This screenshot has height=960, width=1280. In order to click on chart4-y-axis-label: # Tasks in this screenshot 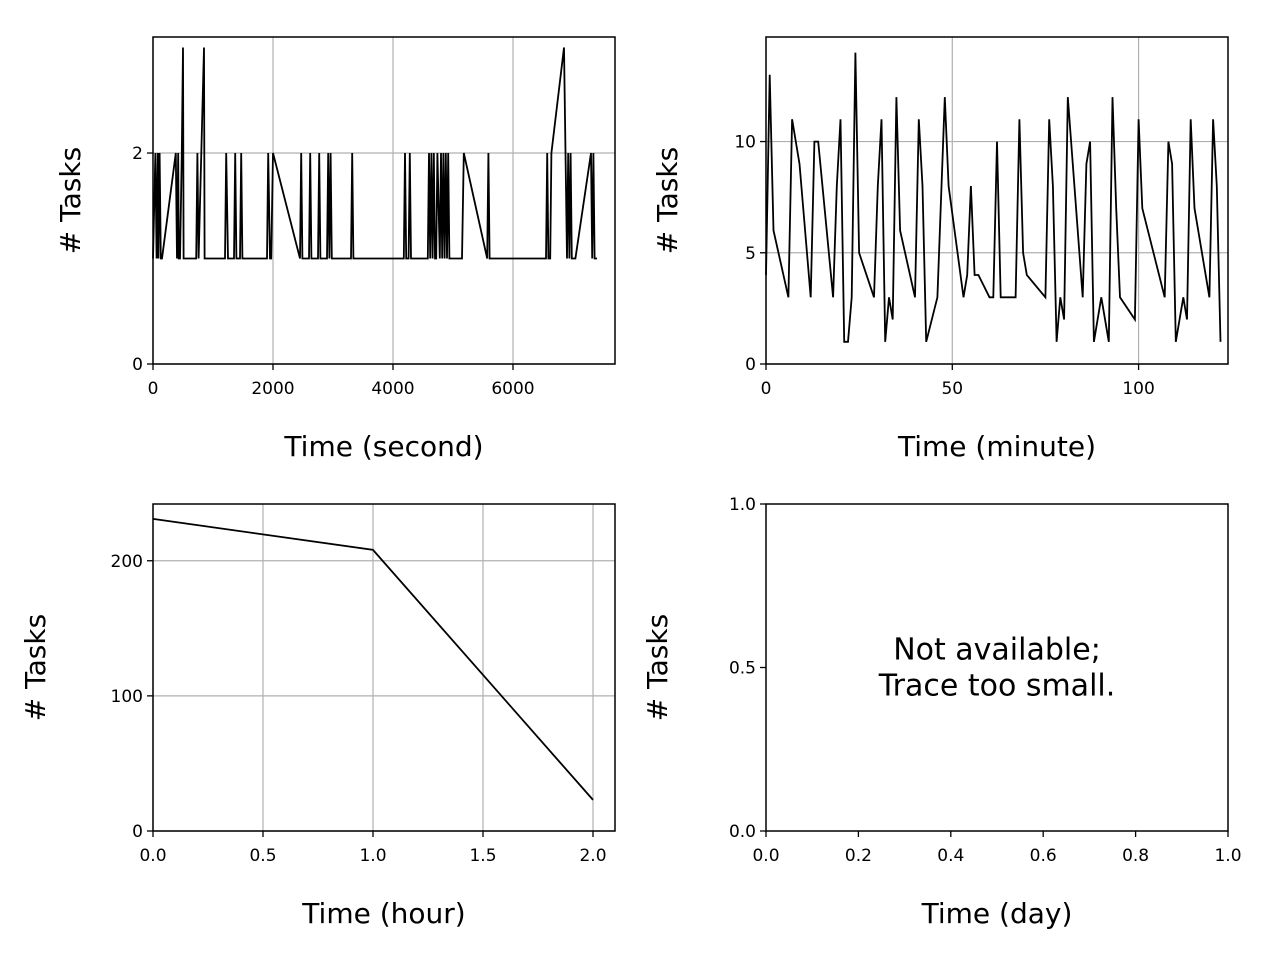, I will do `click(657, 667)`.